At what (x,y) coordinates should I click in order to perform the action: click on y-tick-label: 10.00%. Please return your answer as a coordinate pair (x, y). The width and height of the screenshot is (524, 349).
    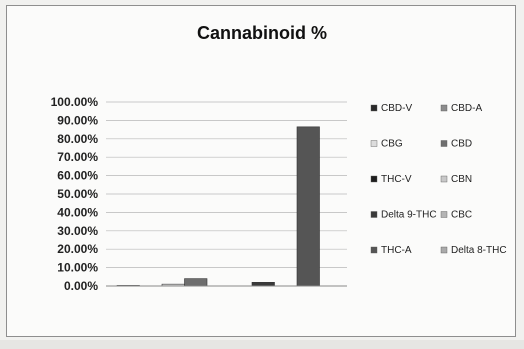
    Looking at the image, I should click on (77, 268).